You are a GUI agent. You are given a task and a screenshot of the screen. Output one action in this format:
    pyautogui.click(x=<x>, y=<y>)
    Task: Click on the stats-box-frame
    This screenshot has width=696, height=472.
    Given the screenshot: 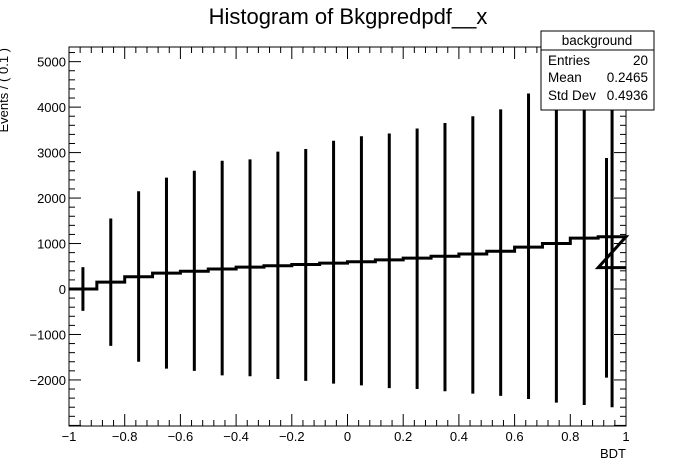 What is the action you would take?
    pyautogui.click(x=597, y=70)
    